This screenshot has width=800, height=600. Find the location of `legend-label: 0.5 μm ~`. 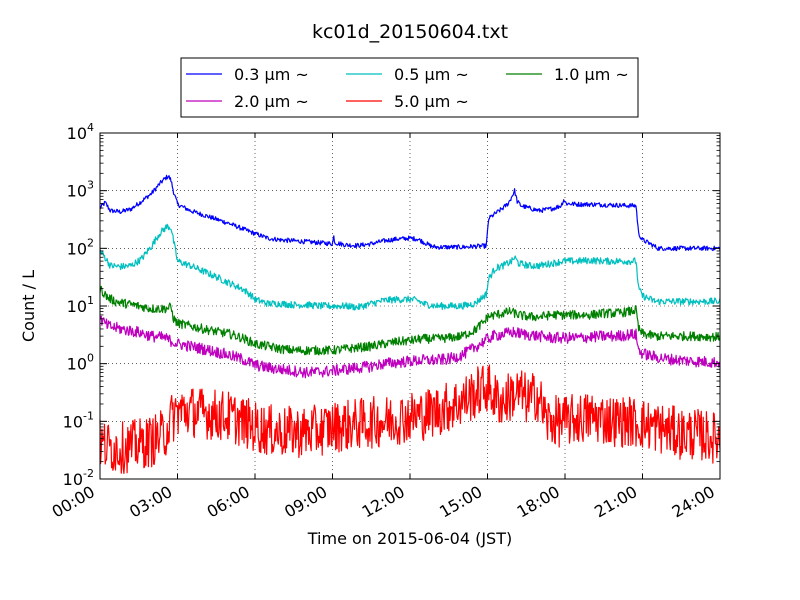

legend-label: 0.5 μm ~ is located at coordinates (431, 74).